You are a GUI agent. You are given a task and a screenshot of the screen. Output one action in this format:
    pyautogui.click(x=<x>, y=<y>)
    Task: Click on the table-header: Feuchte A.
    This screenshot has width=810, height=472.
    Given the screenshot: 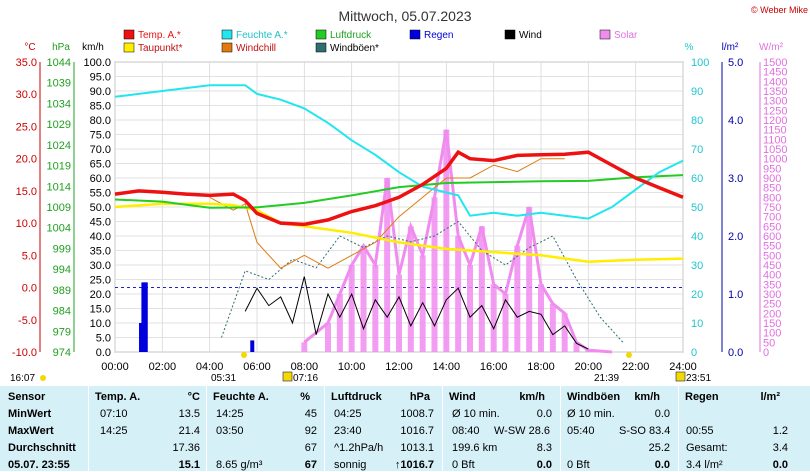 What is the action you would take?
    pyautogui.click(x=241, y=397)
    